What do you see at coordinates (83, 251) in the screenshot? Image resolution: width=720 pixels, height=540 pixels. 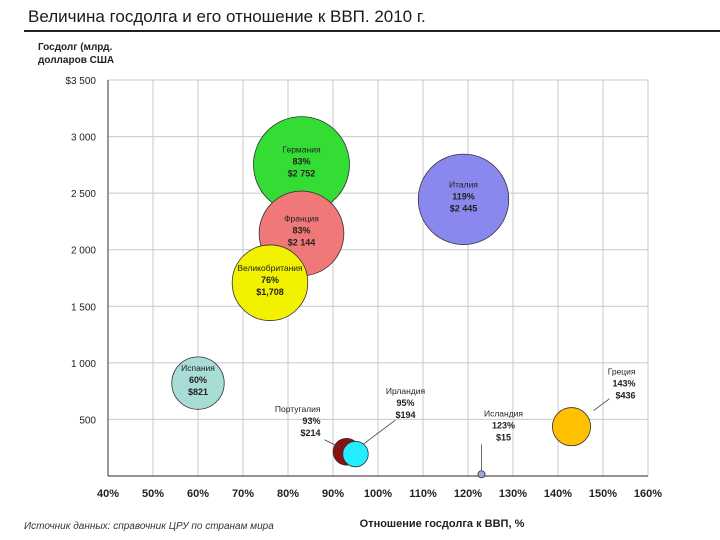 I see `y-tick-label-3: 2 000` at bounding box center [83, 251].